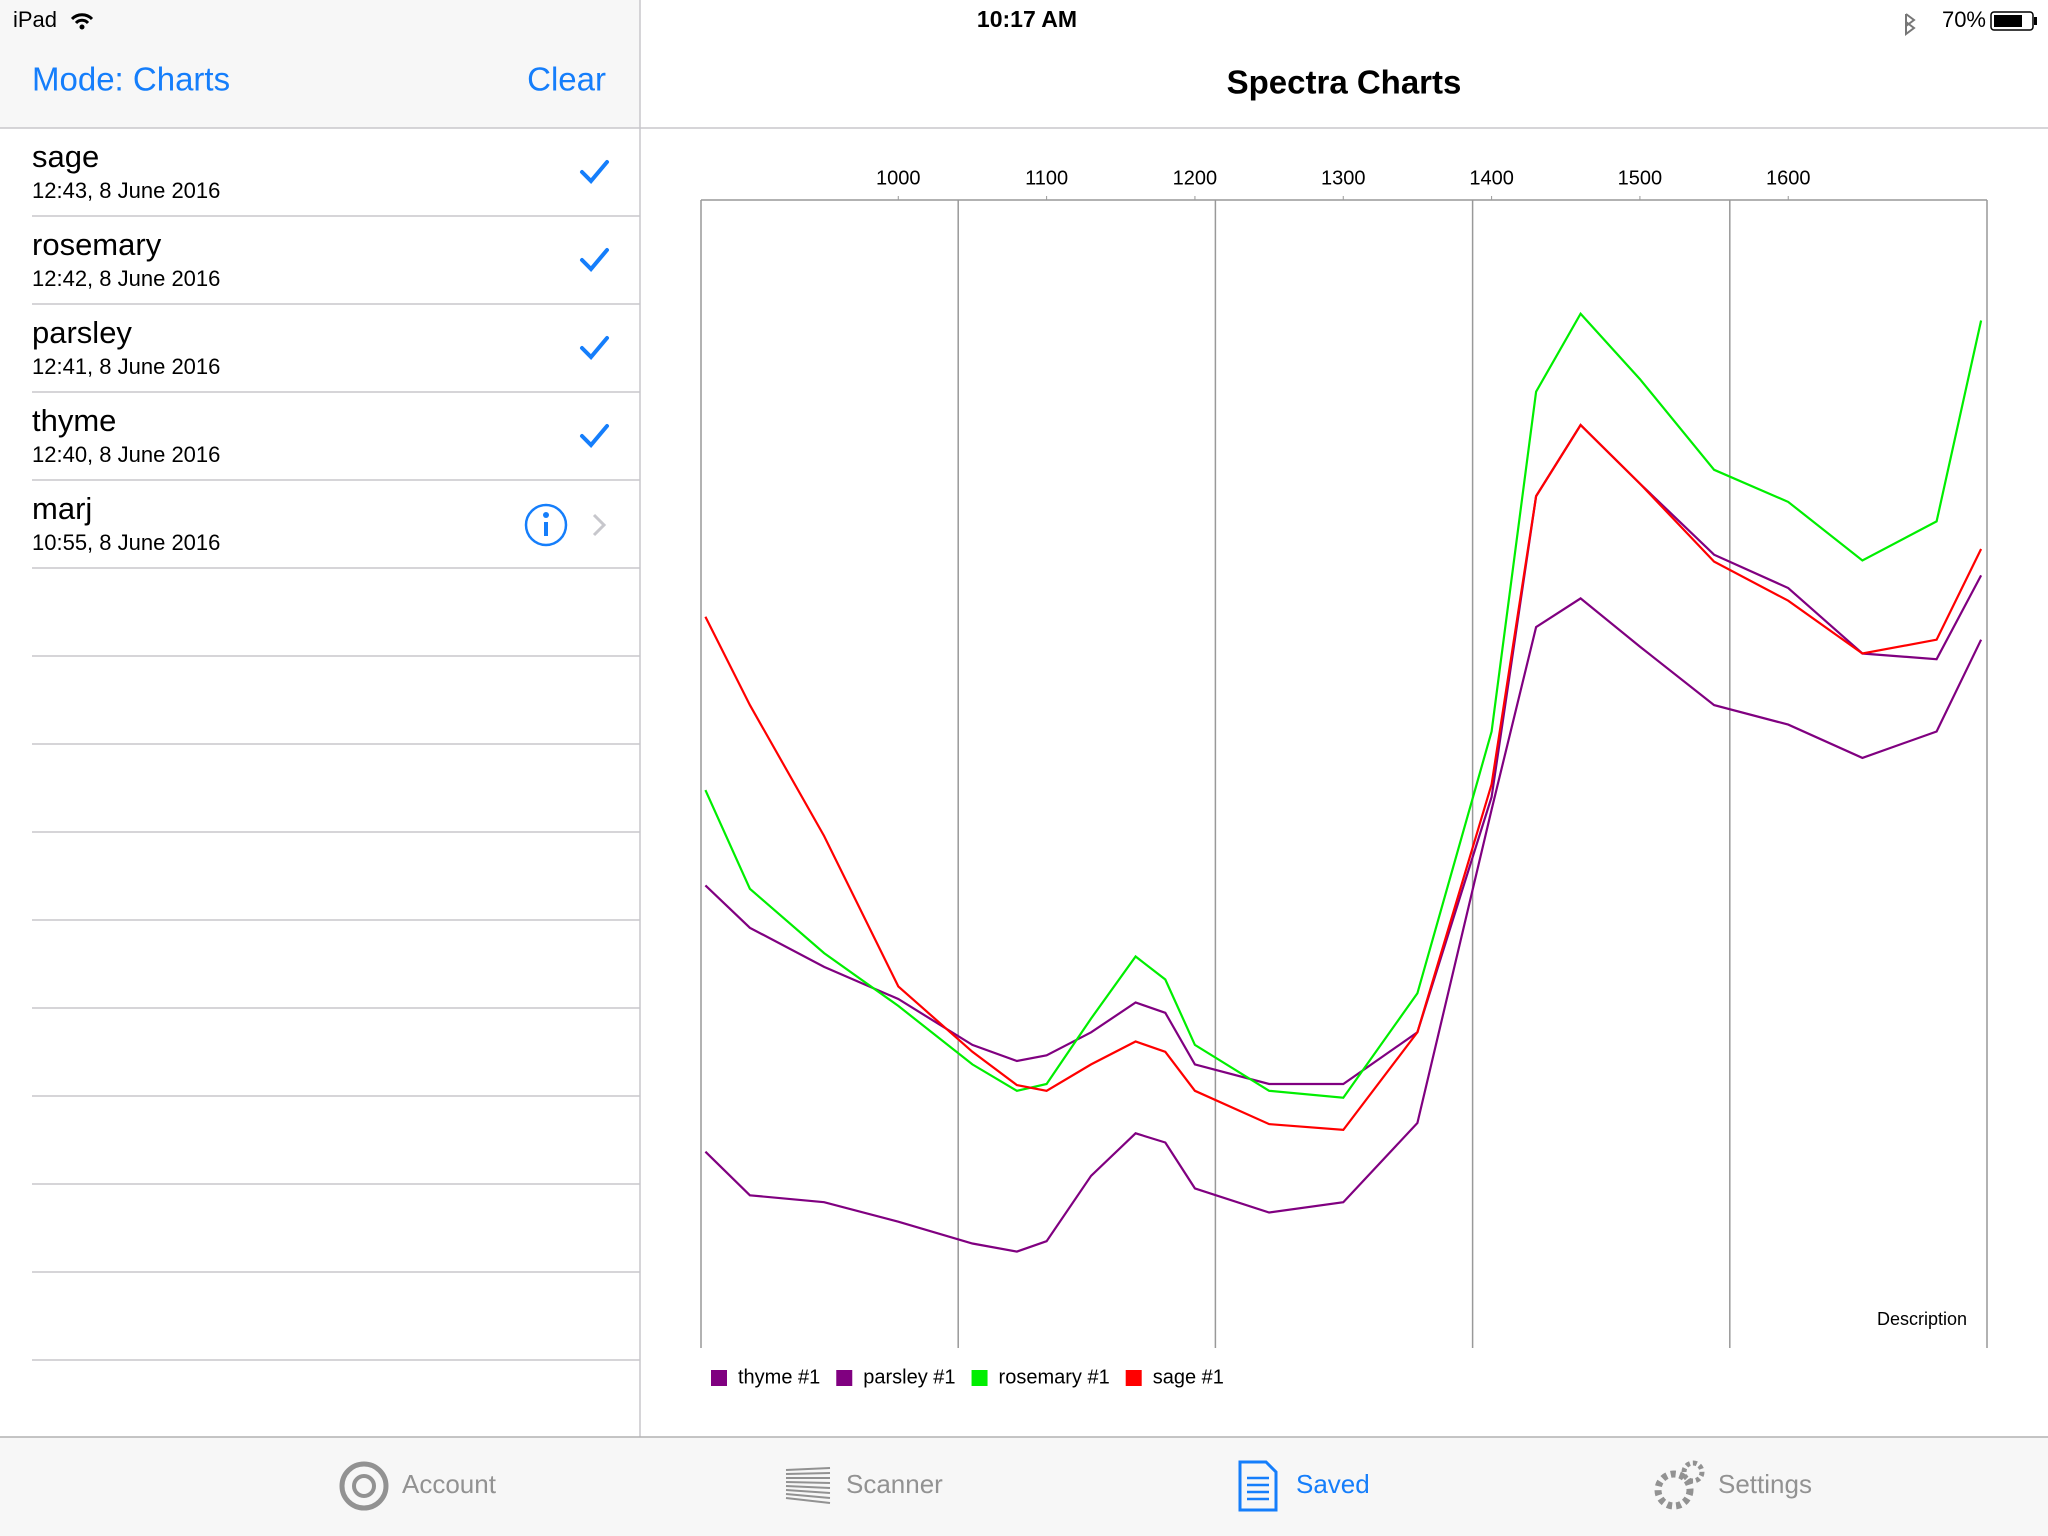 Image resolution: width=2048 pixels, height=1536 pixels. What do you see at coordinates (546, 529) in the screenshot?
I see `info-glyph-stem` at bounding box center [546, 529].